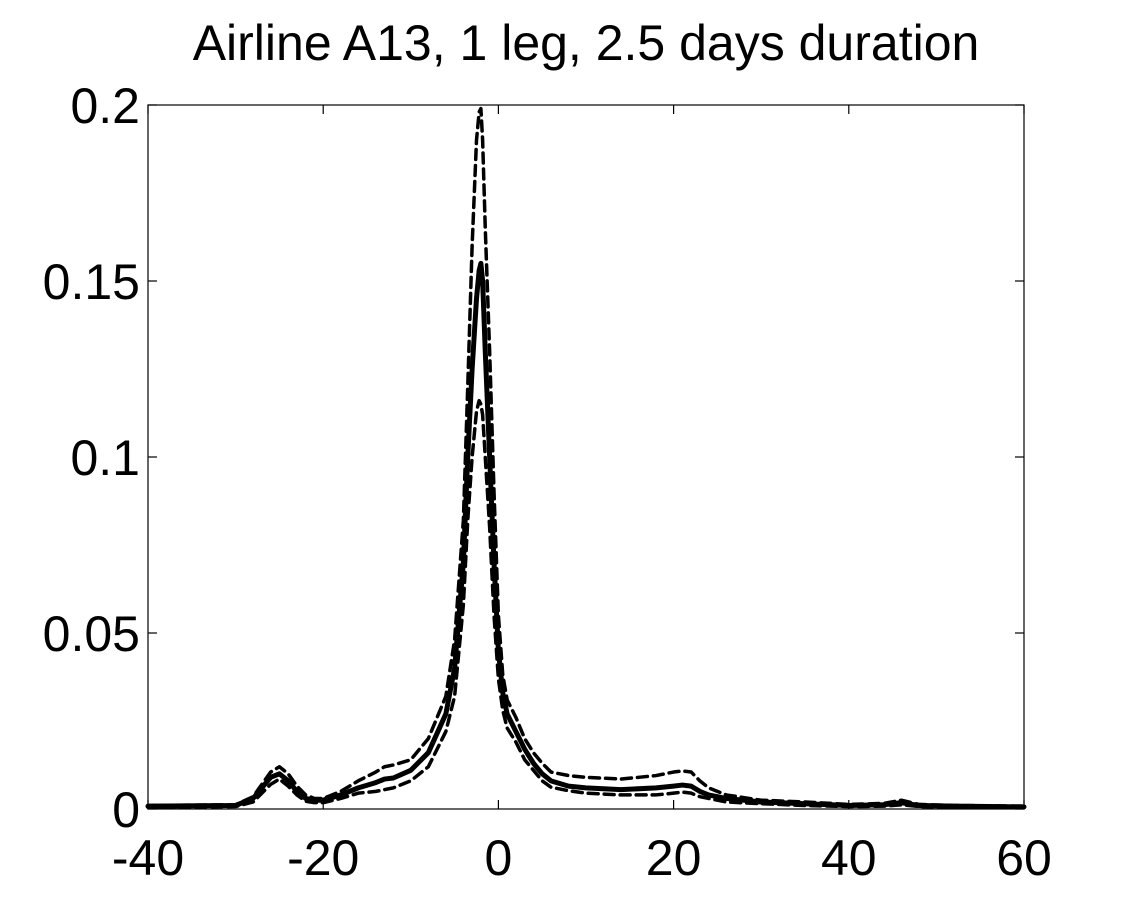  I want to click on y-tick-label: 0.1, so click(105, 458).